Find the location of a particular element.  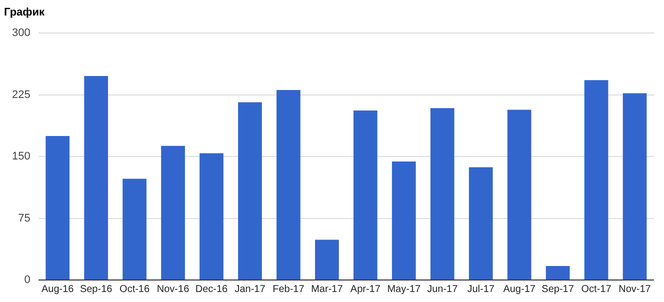

x-tick-label: May-17 is located at coordinates (404, 289).